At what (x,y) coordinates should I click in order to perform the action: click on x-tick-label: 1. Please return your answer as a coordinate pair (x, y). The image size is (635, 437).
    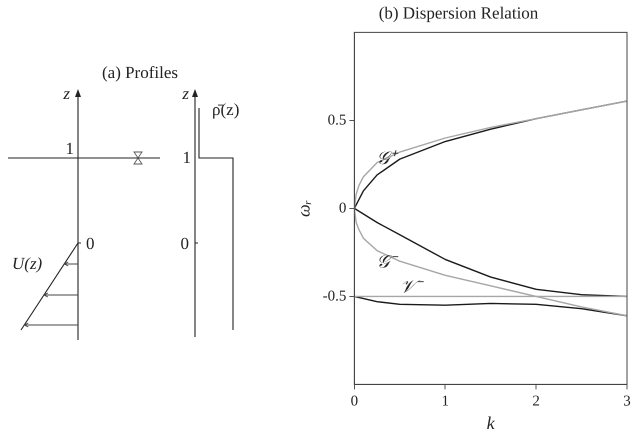
    Looking at the image, I should click on (445, 401).